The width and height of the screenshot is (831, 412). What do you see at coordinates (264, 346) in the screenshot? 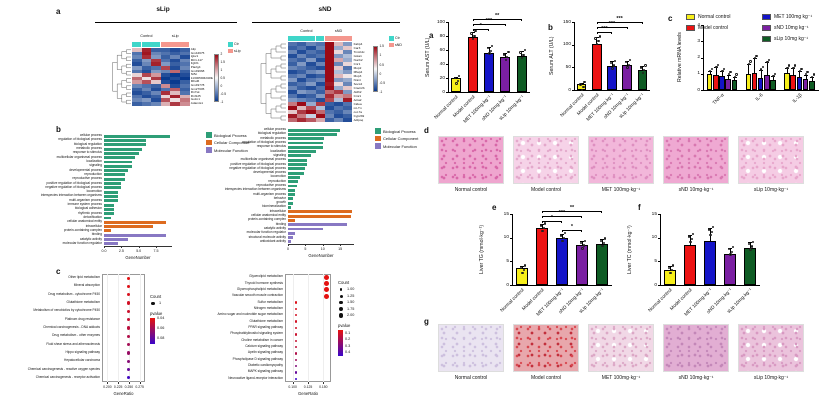
I see `pathway-label: Calcium signaling pathway` at bounding box center [264, 346].